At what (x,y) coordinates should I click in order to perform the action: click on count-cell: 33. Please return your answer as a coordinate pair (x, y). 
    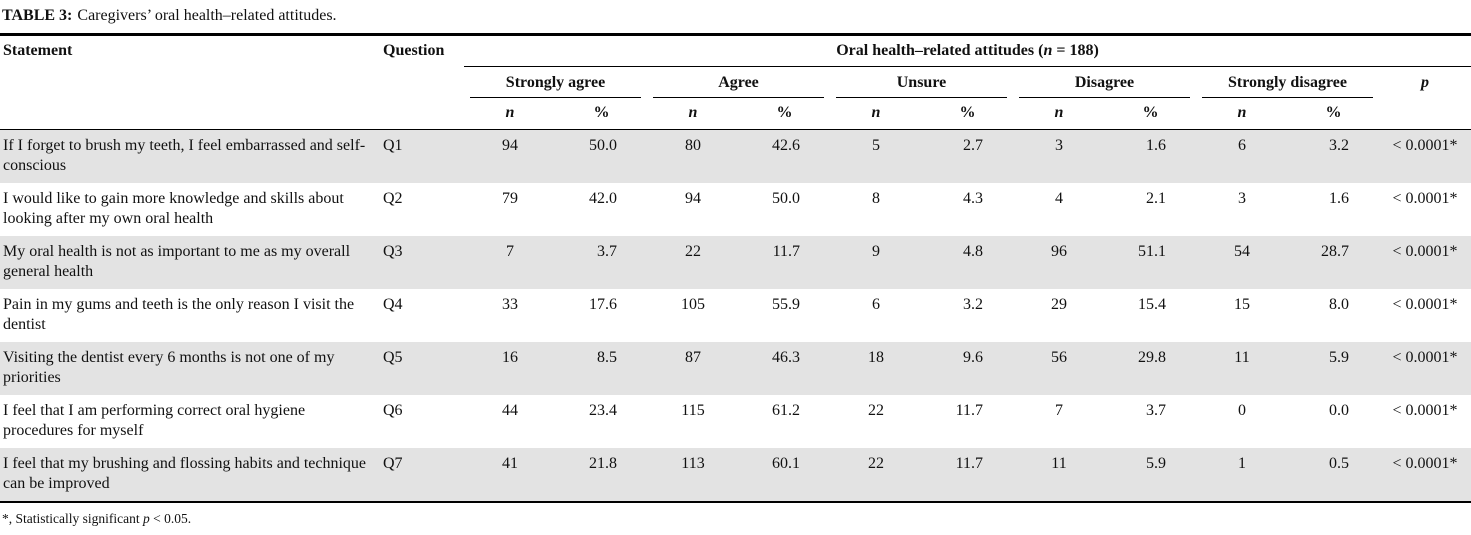
    Looking at the image, I should click on (510, 304).